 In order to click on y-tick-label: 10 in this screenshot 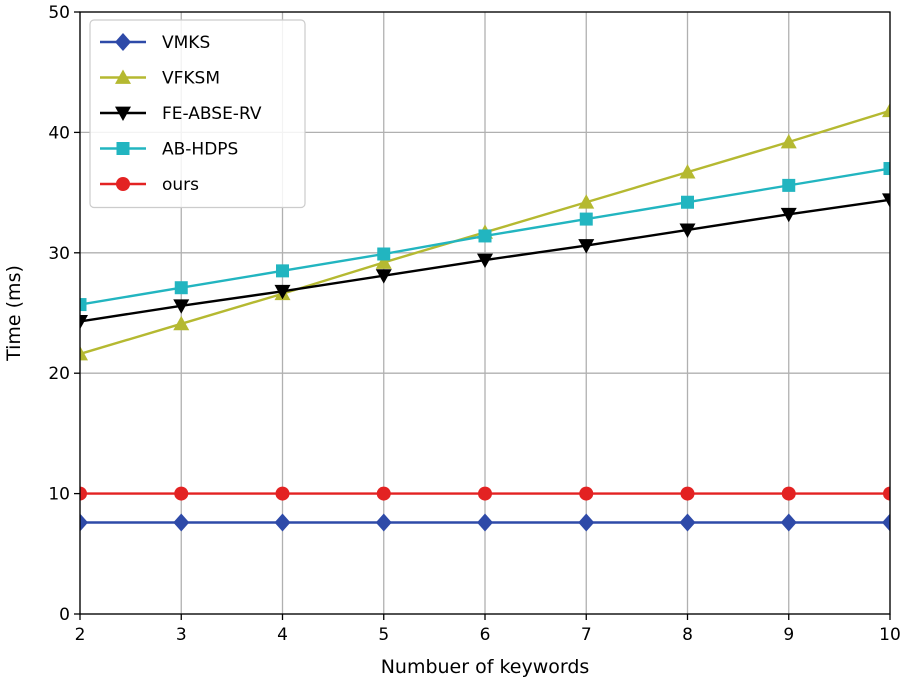, I will do `click(59, 495)`.